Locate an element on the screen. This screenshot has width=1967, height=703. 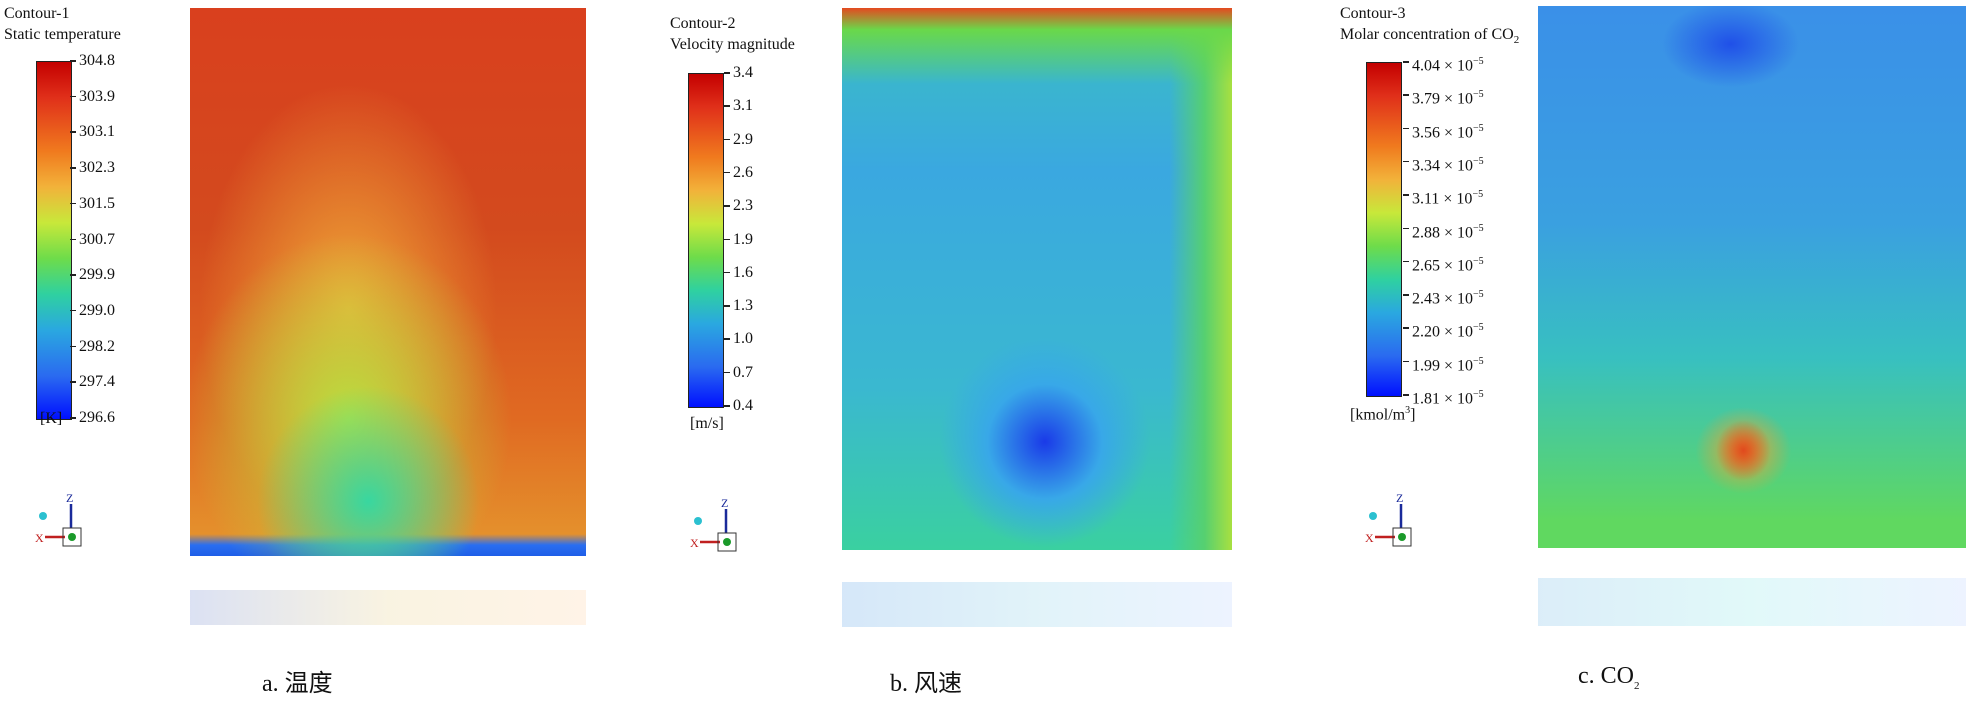
colorbar-tick-label: 3.79 × 10⁻⁵ is located at coordinates (1443, 97).